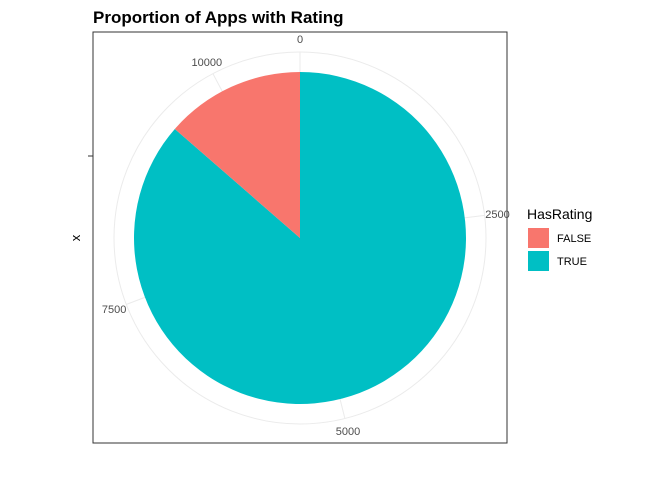  Describe the element at coordinates (538, 238) in the screenshot. I see `legend-key-false` at that location.